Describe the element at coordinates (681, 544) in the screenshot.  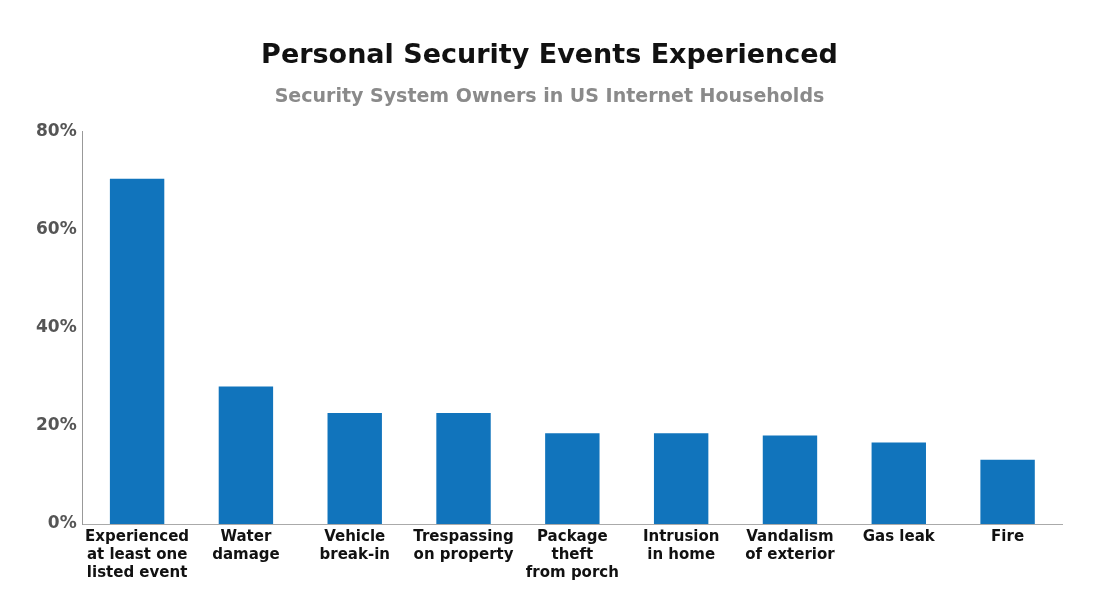
I see `x-tick-label: Intrusion in home` at that location.